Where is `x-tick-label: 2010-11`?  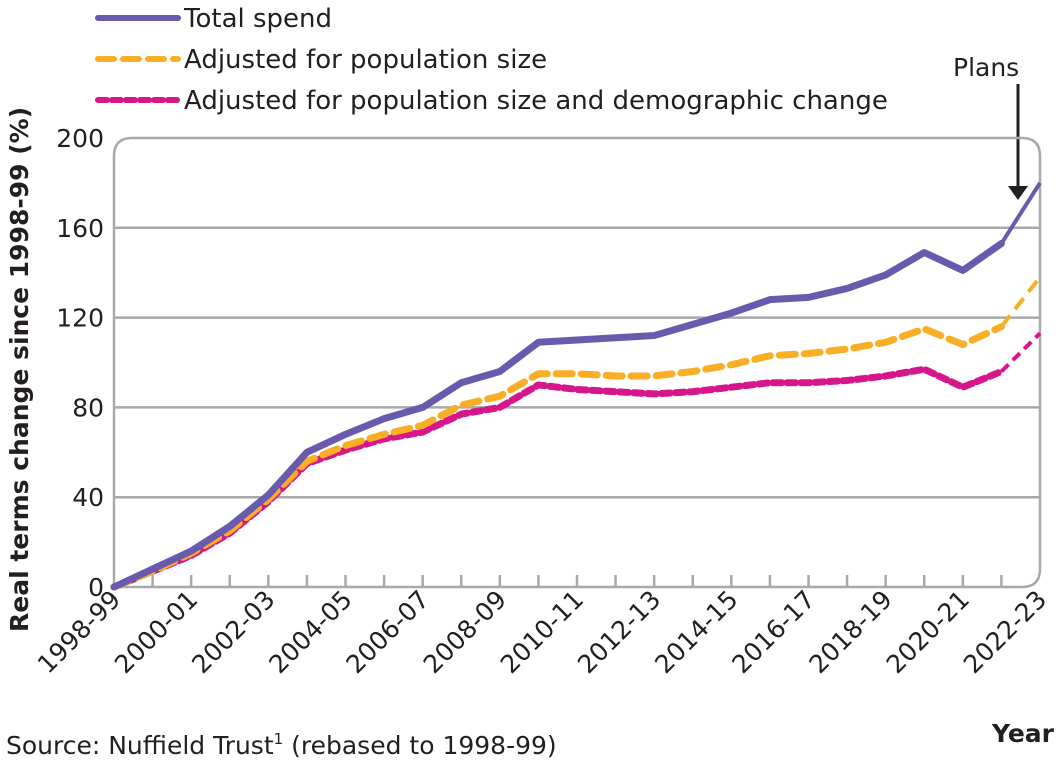 x-tick-label: 2010-11 is located at coordinates (542, 632).